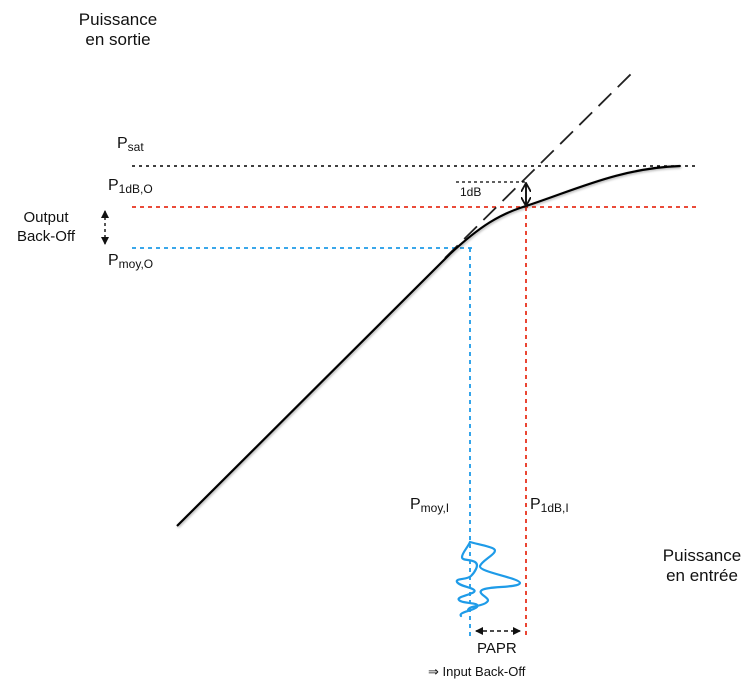 The image size is (756, 694). I want to click on p1db-output-label: P1dB,O, so click(130, 186).